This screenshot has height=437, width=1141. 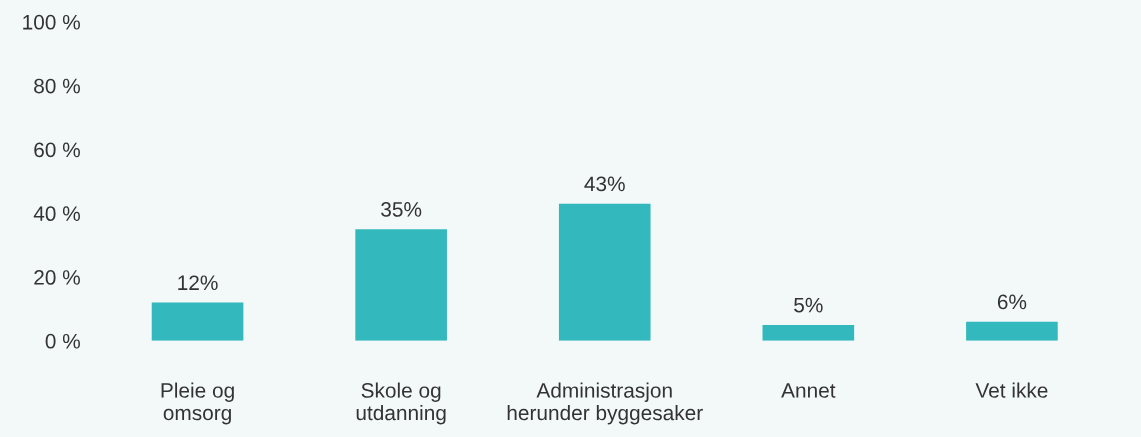 What do you see at coordinates (1012, 302) in the screenshot?
I see `data-label: 6%` at bounding box center [1012, 302].